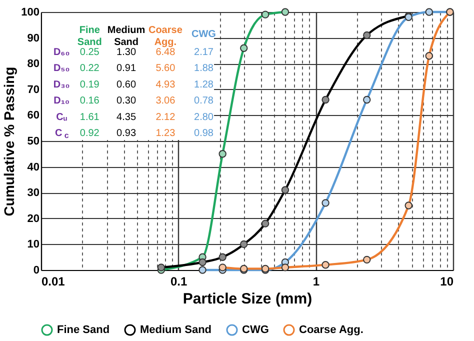  I want to click on annotation: Cᵤ, so click(62, 117).